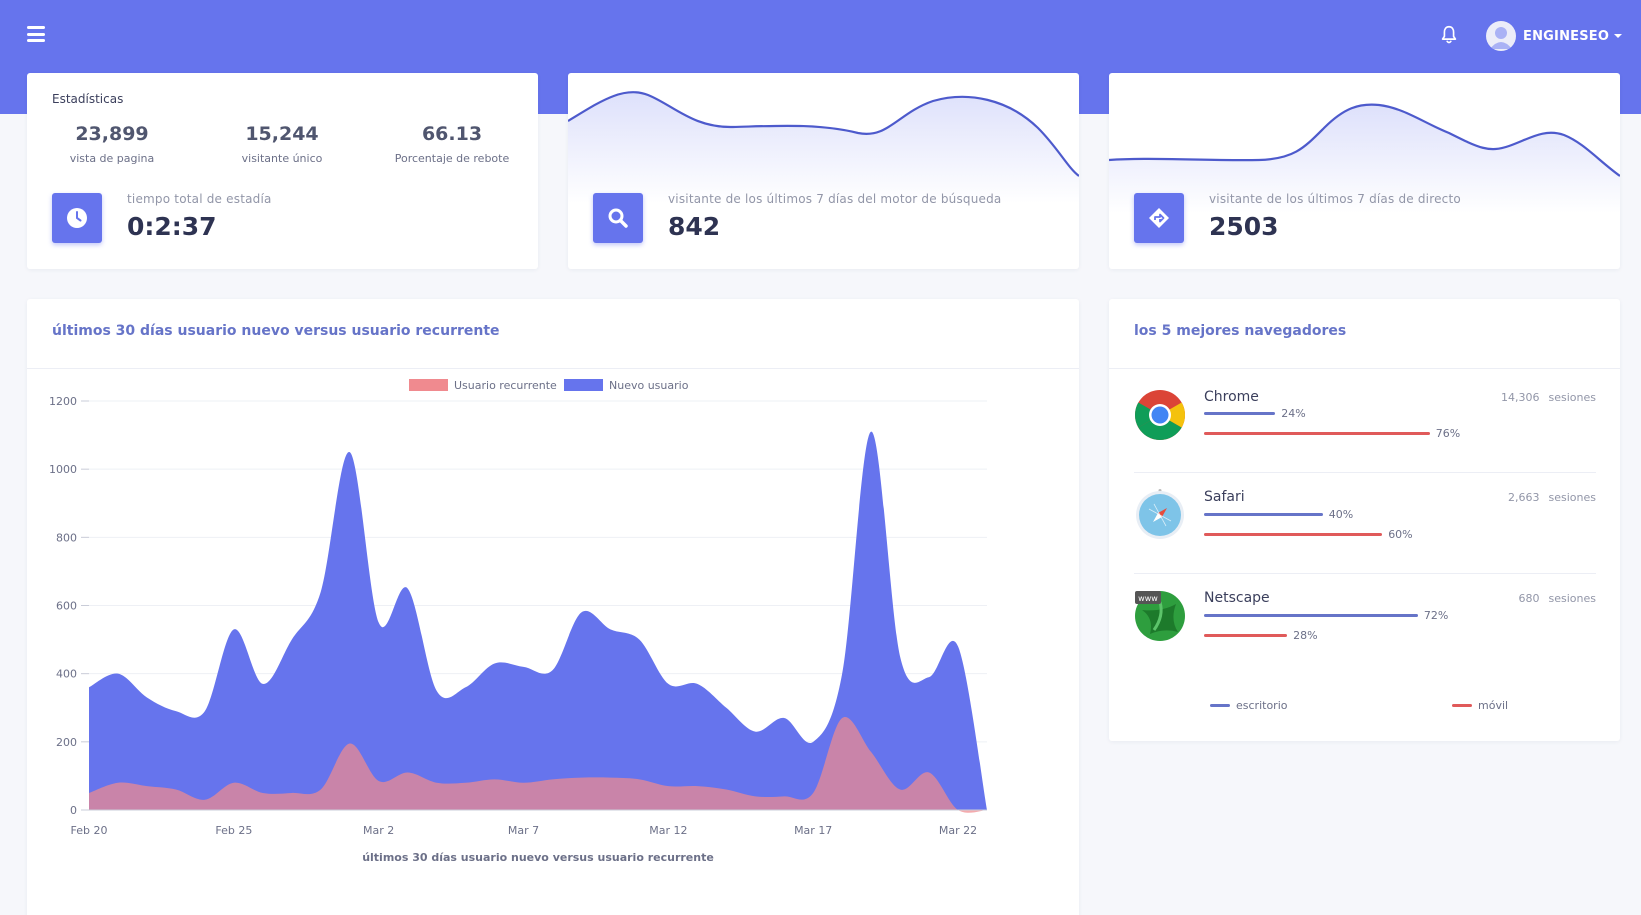 The height and width of the screenshot is (915, 1641). Describe the element at coordinates (1293, 413) in the screenshot. I see `desktop-pct: 24%` at that location.